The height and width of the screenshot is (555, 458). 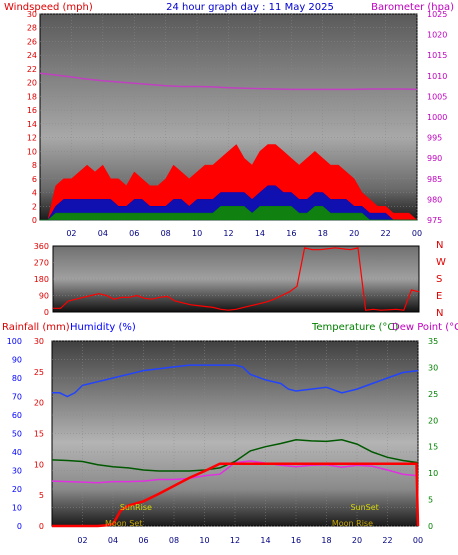 I want to click on humidity-tick-label: 20, so click(x=17, y=489).